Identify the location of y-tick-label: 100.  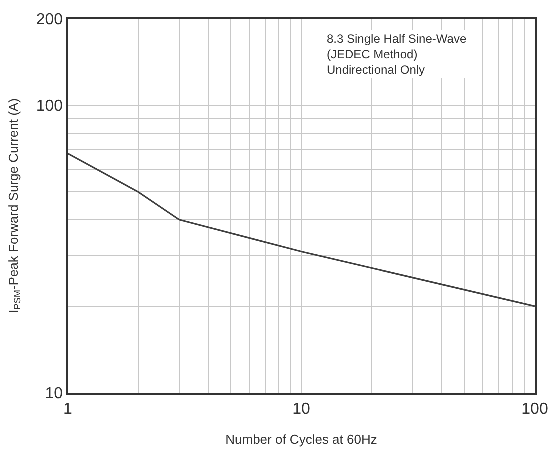
(50, 107).